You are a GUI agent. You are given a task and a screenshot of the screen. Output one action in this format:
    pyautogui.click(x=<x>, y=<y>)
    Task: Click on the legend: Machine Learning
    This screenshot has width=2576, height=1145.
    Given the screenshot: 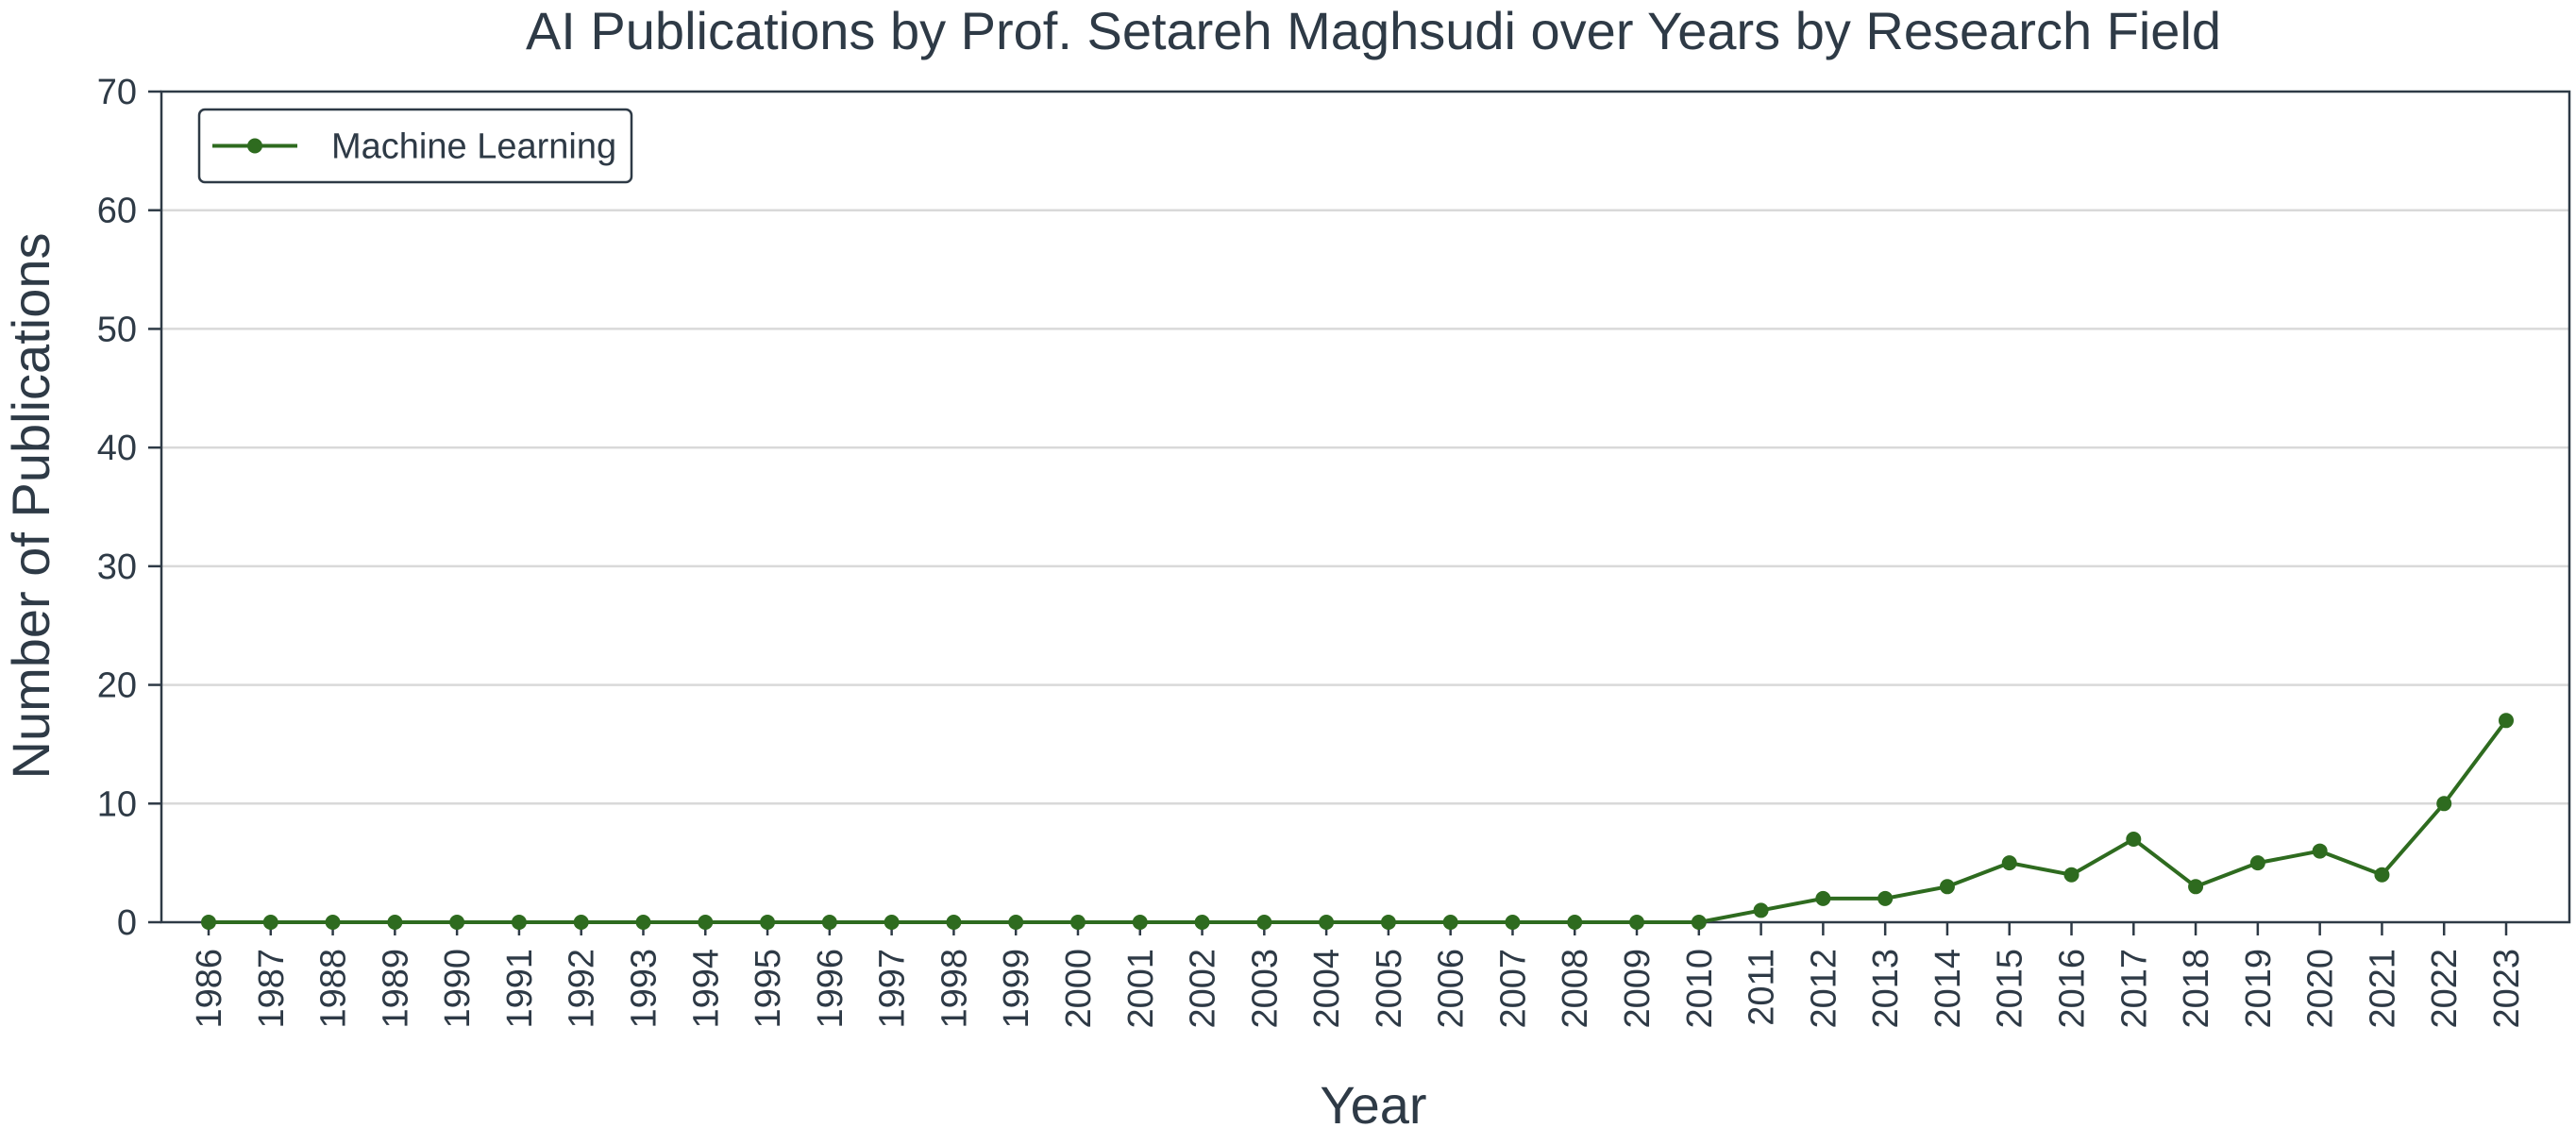 What is the action you would take?
    pyautogui.click(x=415, y=146)
    